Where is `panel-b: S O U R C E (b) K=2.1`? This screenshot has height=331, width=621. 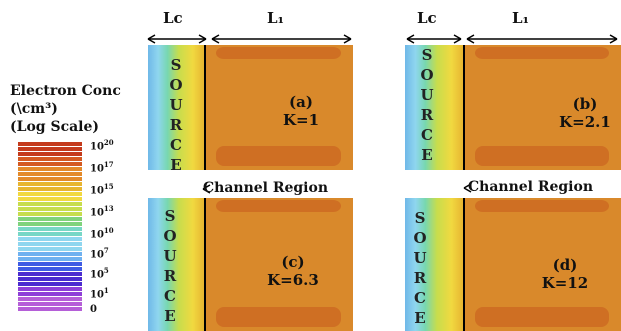 panel-b: S O U R C E (b) K=2.1 is located at coordinates (513, 107).